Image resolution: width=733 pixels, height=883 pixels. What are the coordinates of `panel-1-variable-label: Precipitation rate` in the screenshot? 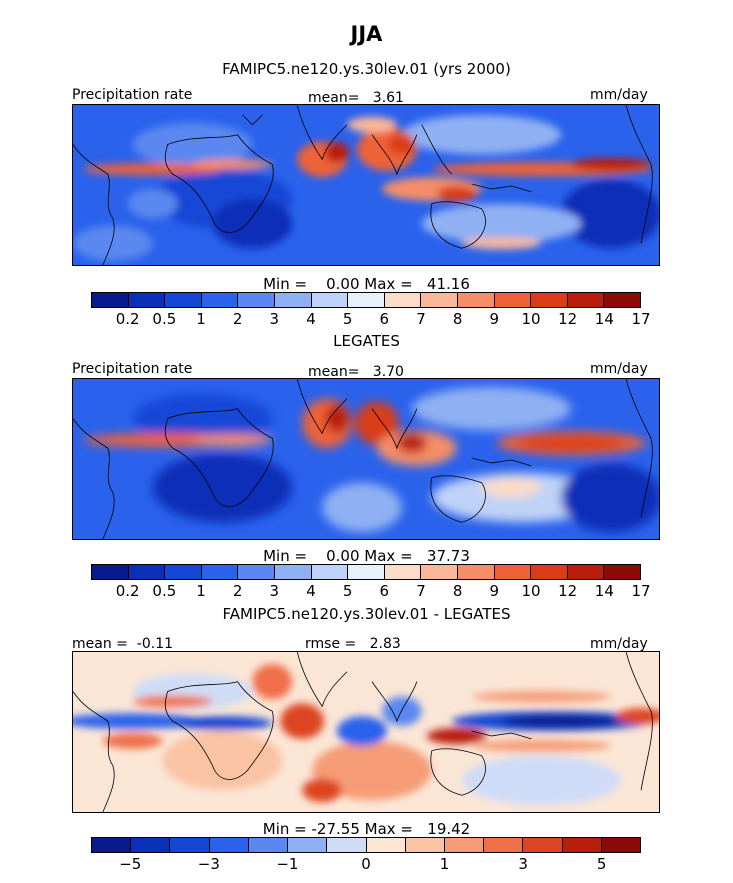 It's located at (132, 95).